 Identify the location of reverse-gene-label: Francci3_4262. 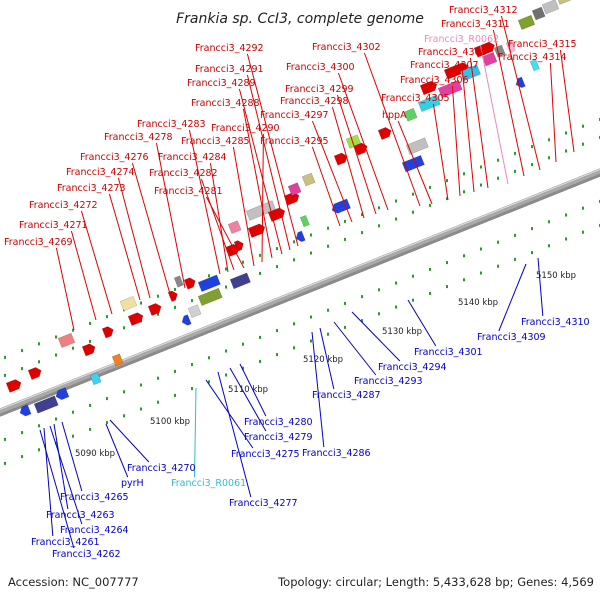
(86, 554).